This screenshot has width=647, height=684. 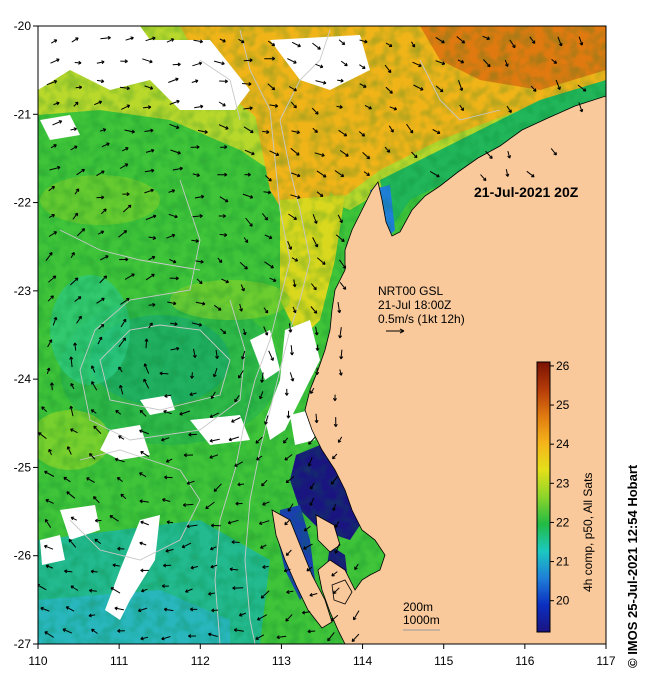 I want to click on colorbar-tick-label: 25, so click(x=563, y=405).